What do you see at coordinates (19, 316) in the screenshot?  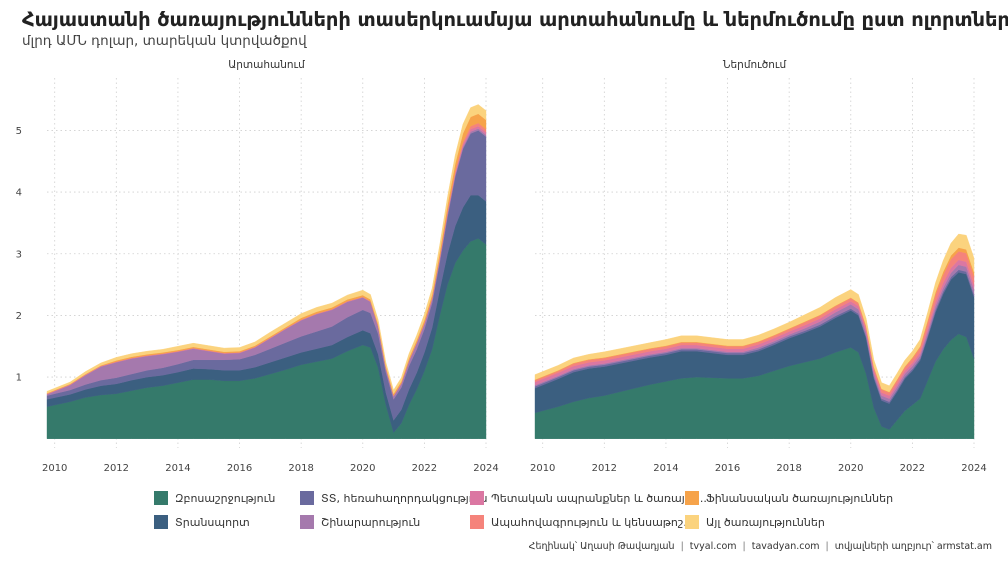 I see `y-tick-label: 2` at bounding box center [19, 316].